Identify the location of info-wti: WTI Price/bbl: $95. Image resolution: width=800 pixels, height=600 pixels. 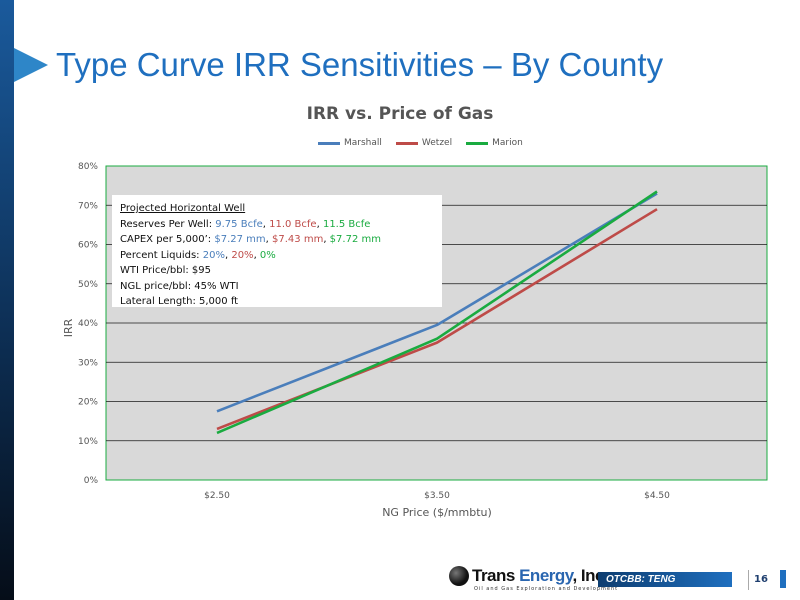
(165, 270).